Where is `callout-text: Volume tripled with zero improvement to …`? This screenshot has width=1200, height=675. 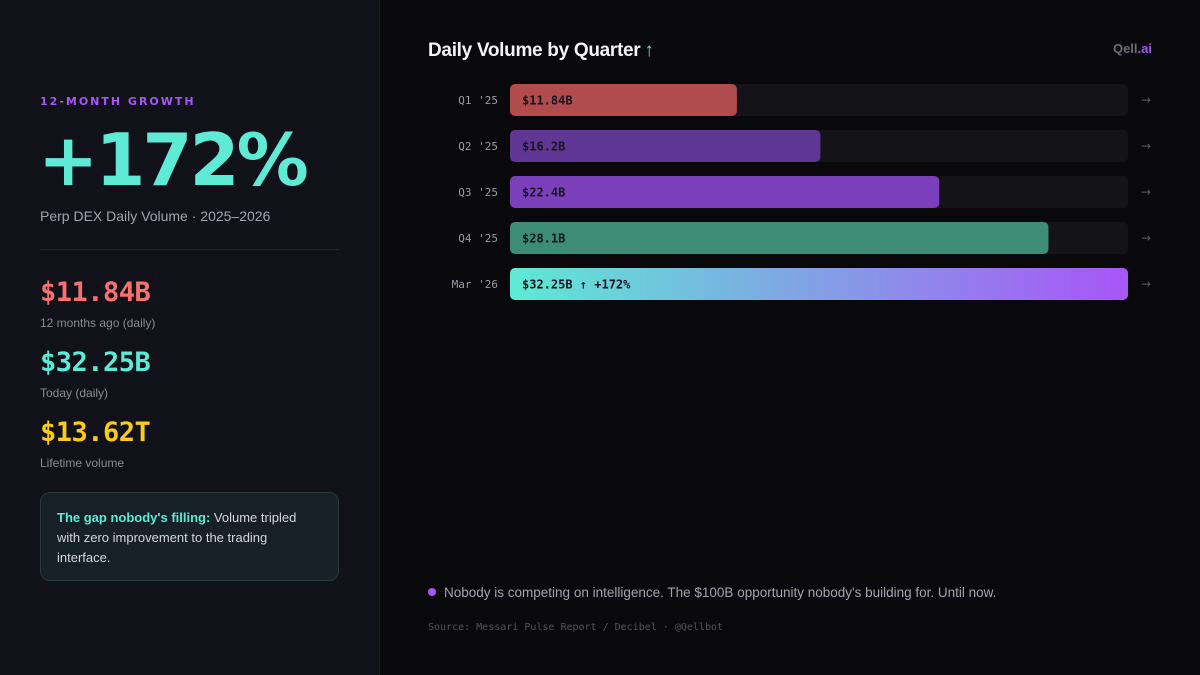
callout-text: Volume tripled with zero improvement to … is located at coordinates (177, 537).